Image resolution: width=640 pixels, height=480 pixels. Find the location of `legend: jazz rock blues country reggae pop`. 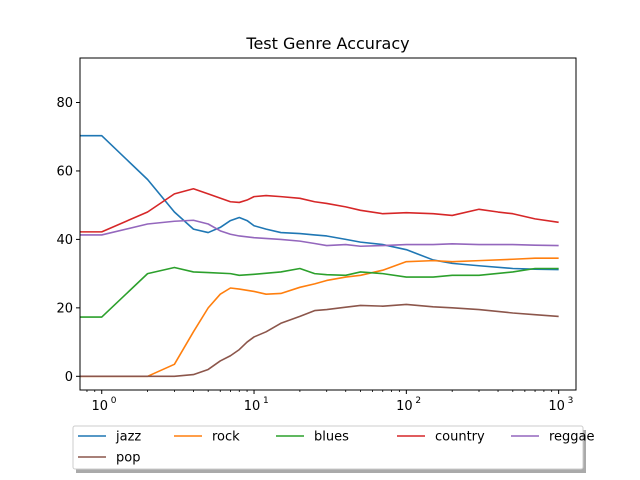

legend: jazz rock blues country reggae pop is located at coordinates (333, 449).